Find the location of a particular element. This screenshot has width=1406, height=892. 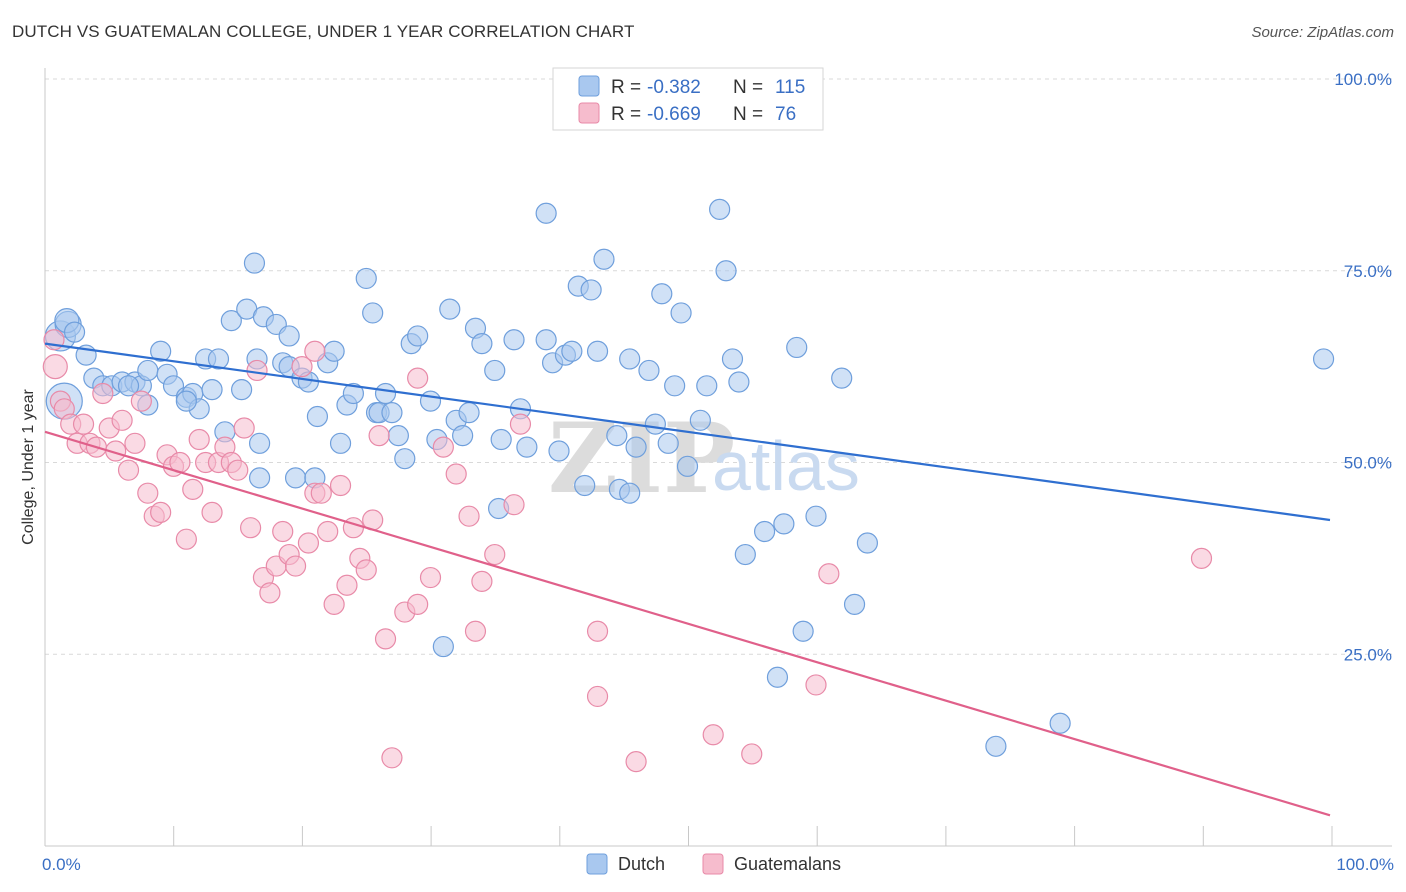

guatemalan-r-label: R = is located at coordinates (626, 114).